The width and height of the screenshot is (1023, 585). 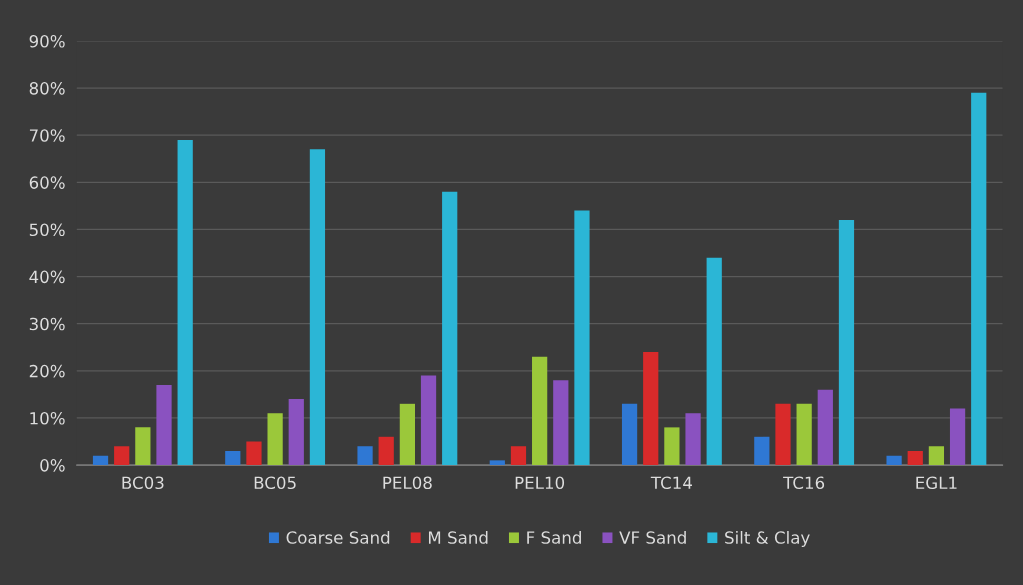 I want to click on y-tick-label: 50%, so click(x=47, y=230).